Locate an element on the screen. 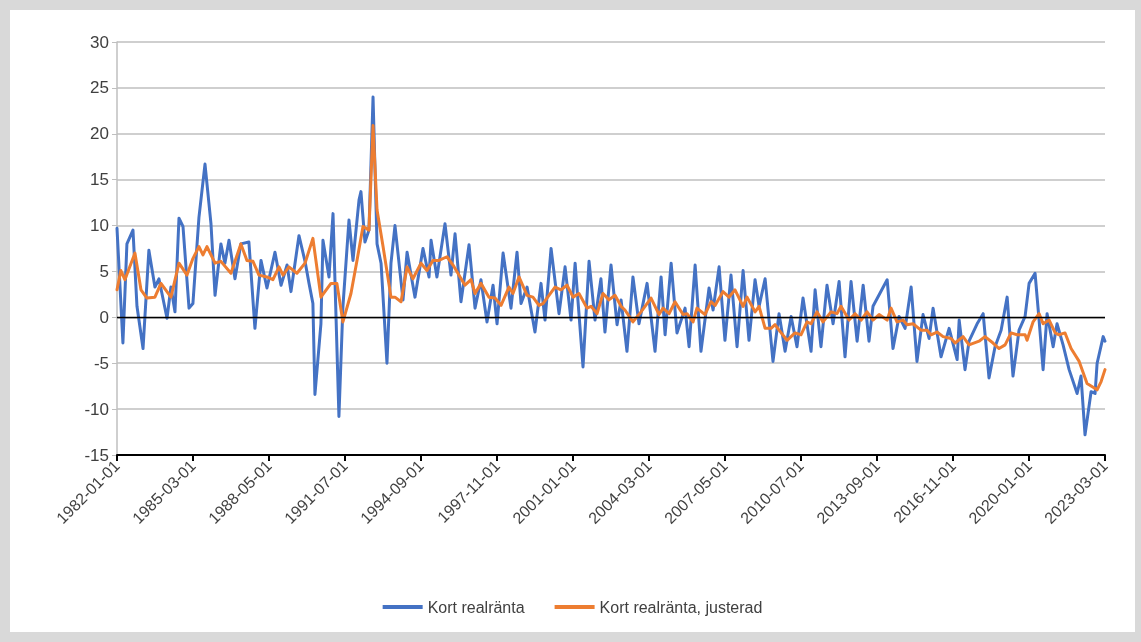  y-tick-label: 0 is located at coordinates (104, 317).